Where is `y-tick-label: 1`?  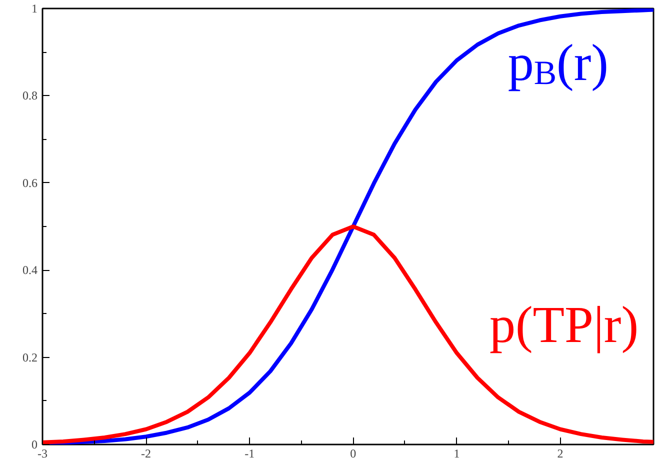 y-tick-label: 1 is located at coordinates (35, 9).